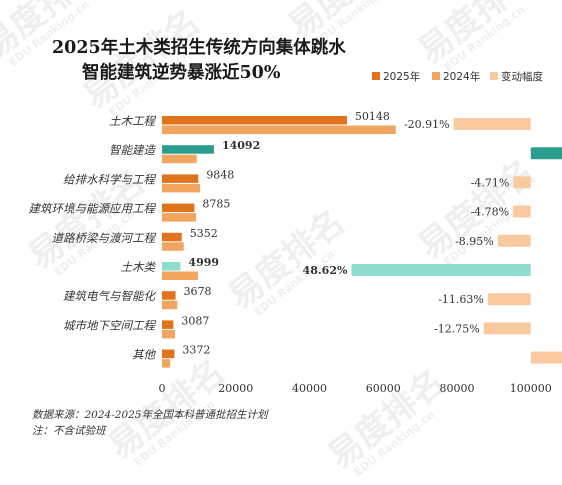  What do you see at coordinates (93, 209) in the screenshot?
I see `category-label: 建筑环境与能源应用工程` at bounding box center [93, 209].